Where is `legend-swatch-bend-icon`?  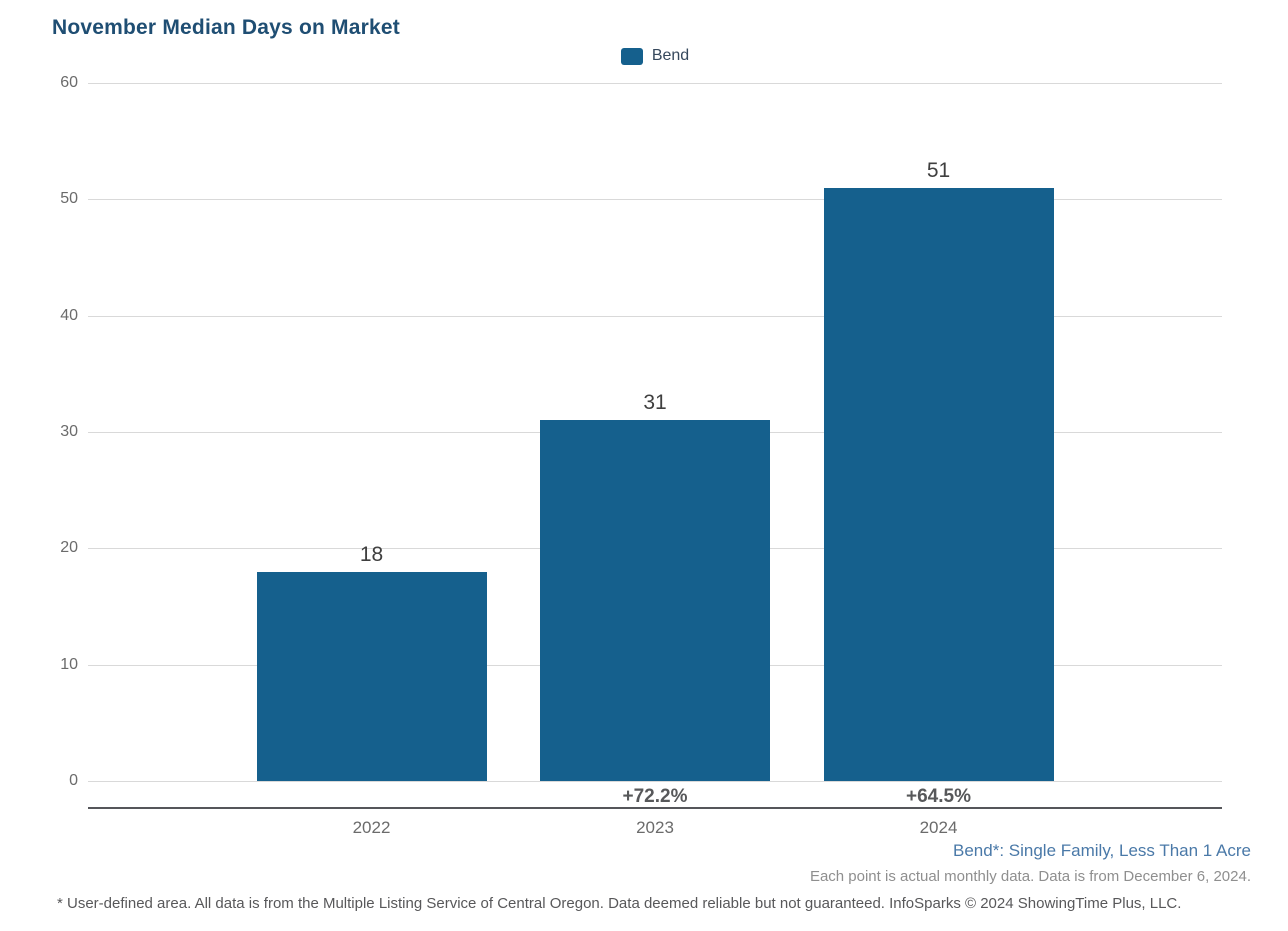
legend-swatch-bend-icon is located at coordinates (631, 56).